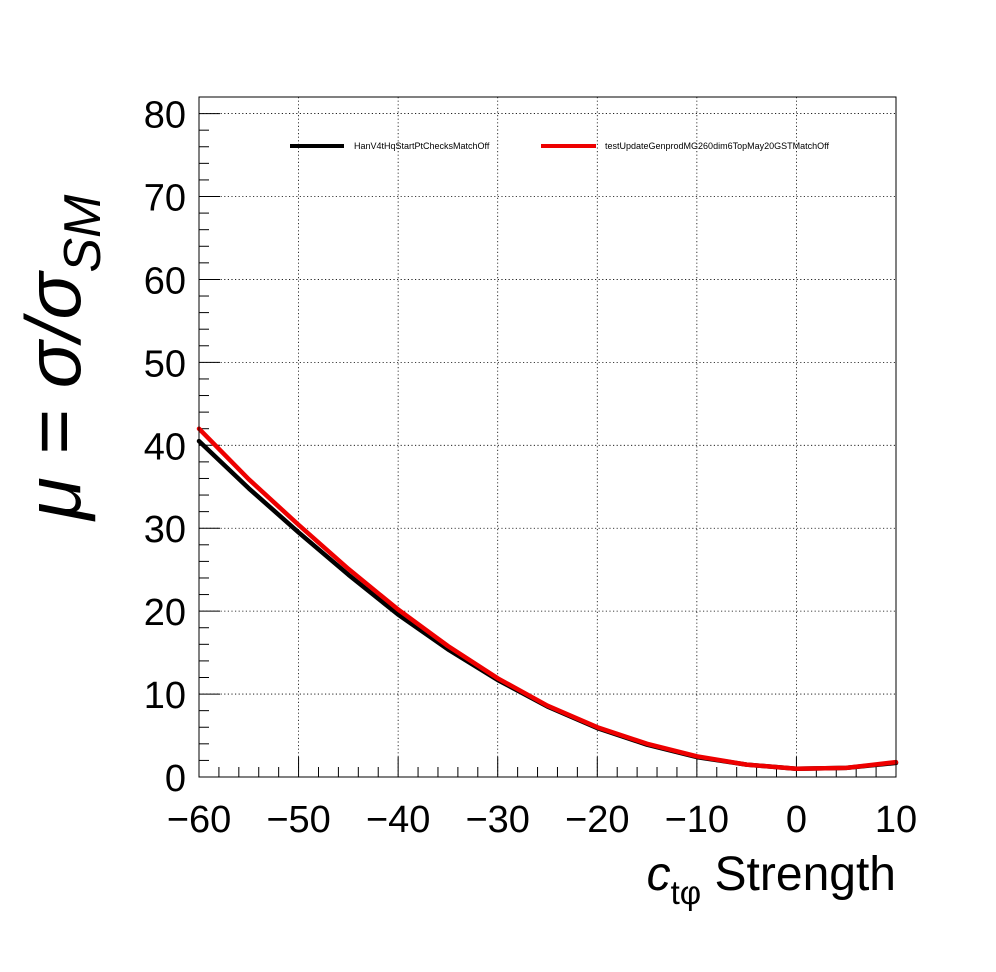 This screenshot has width=996, height=972. What do you see at coordinates (175, 779) in the screenshot?
I see `y-tick-label: 0` at bounding box center [175, 779].